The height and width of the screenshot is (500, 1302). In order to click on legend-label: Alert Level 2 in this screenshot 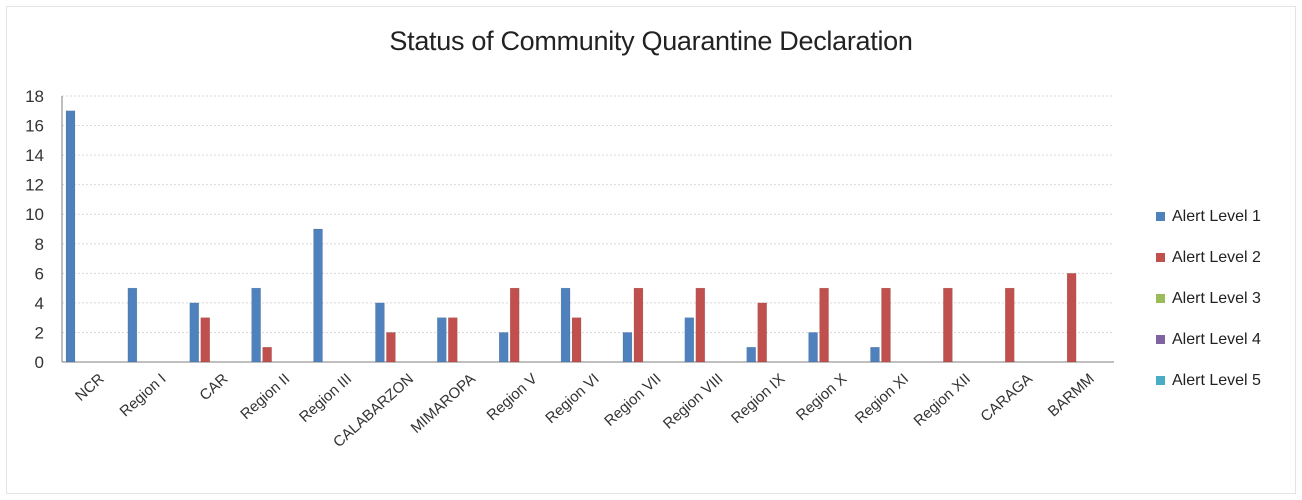, I will do `click(1216, 257)`.